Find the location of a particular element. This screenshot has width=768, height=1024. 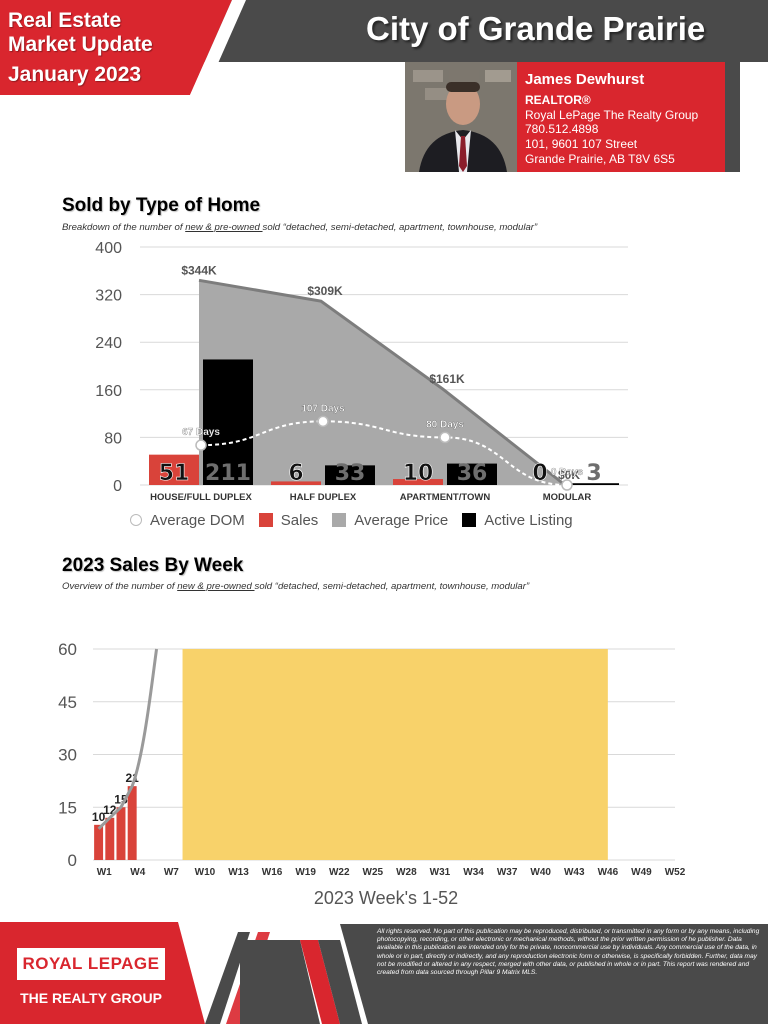

weekly-trend-line is located at coordinates (128, 739).